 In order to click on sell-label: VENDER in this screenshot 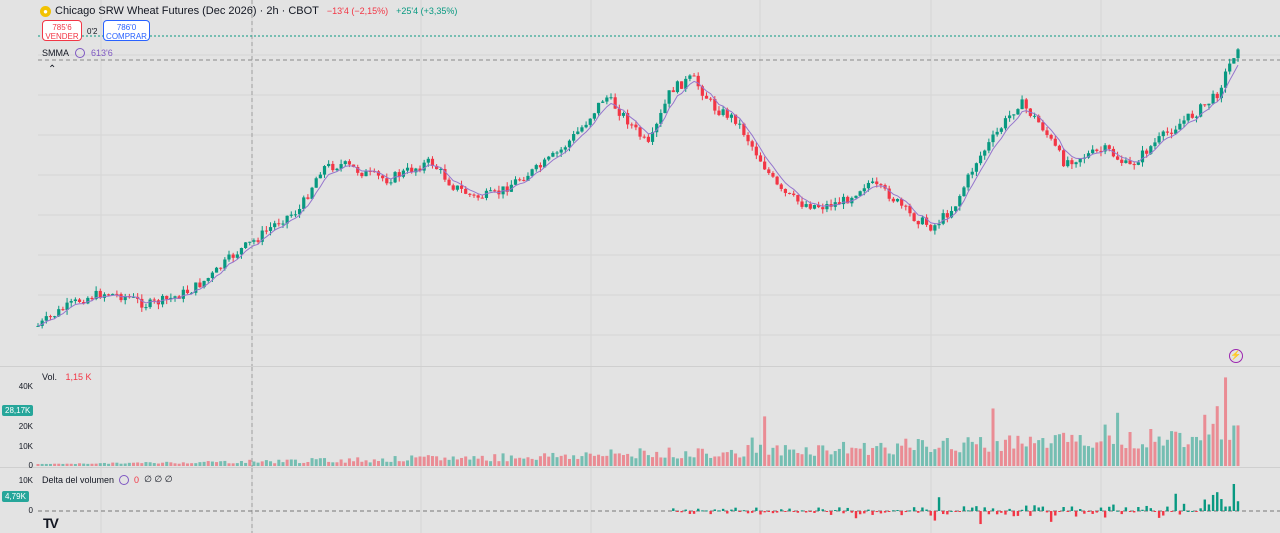, I will do `click(62, 36)`.